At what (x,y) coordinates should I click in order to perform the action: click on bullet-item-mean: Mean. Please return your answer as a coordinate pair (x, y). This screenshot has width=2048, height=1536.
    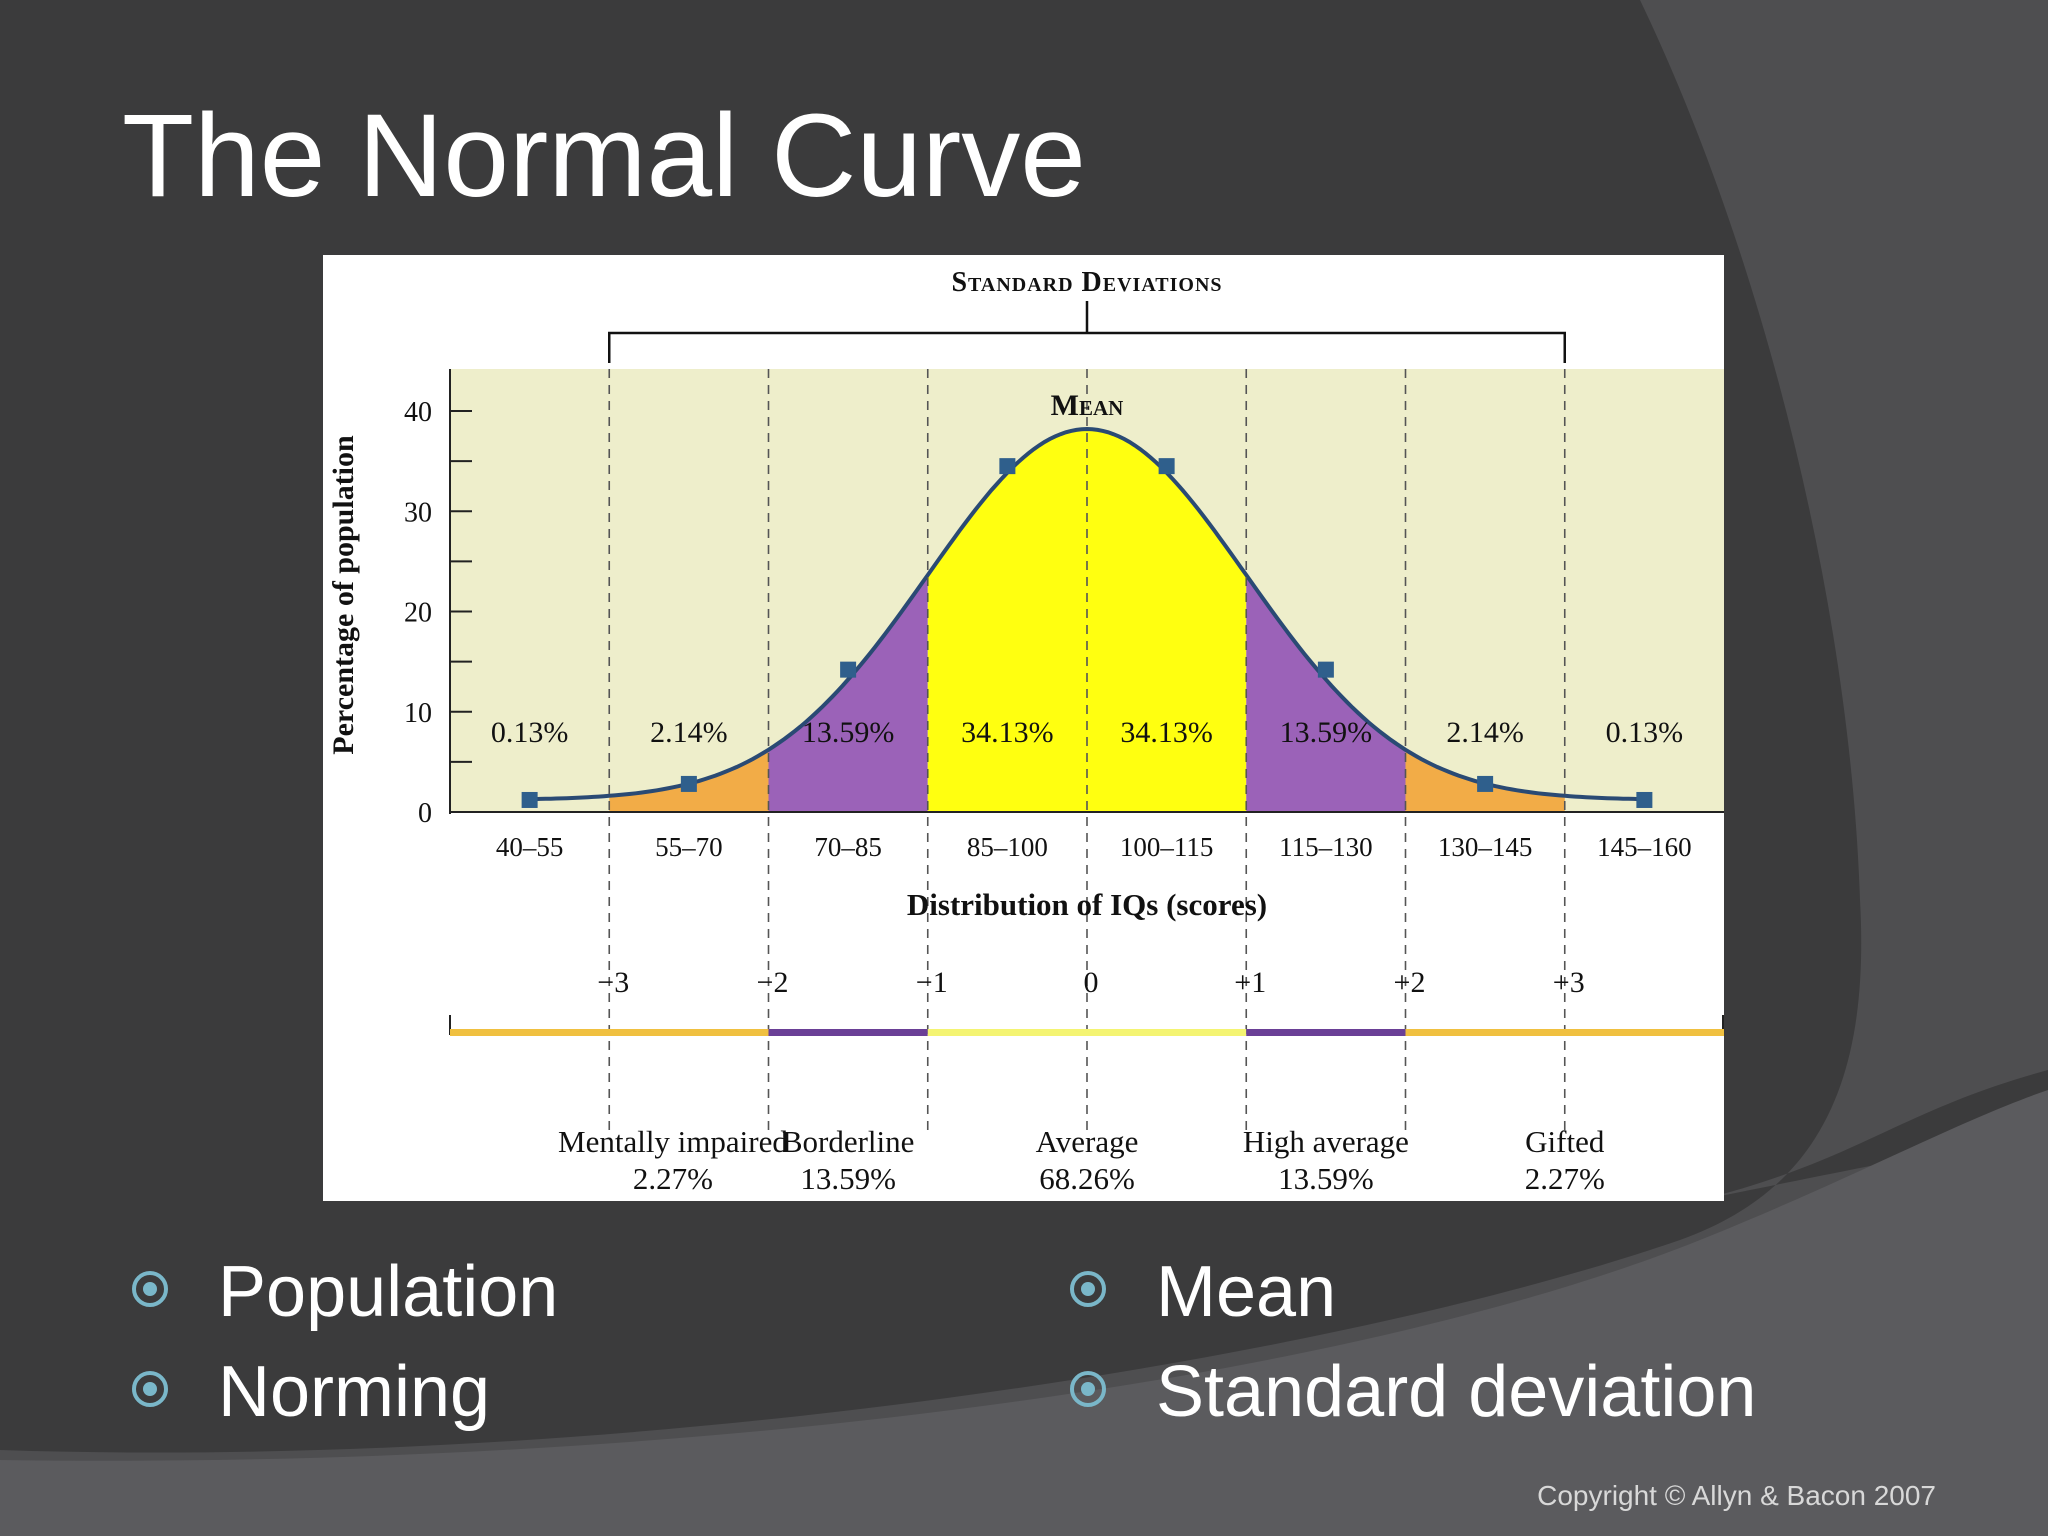
    Looking at the image, I should click on (1203, 1292).